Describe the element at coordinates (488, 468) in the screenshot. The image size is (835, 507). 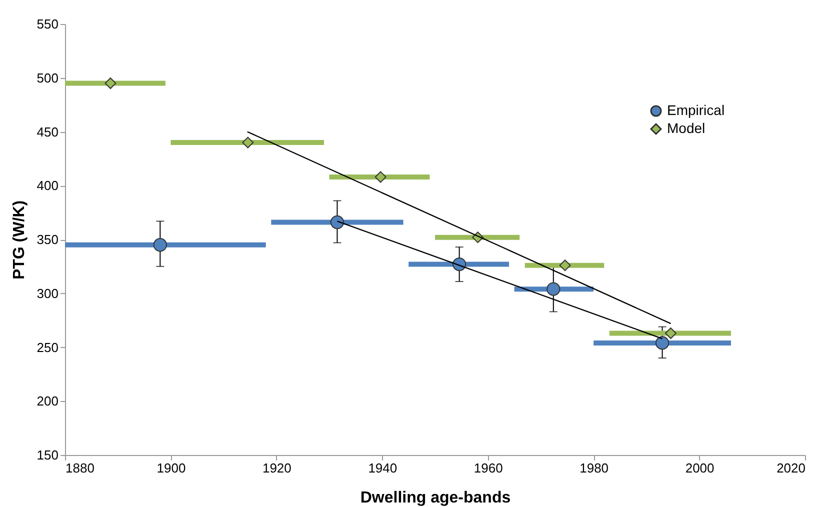
I see `x-tick-label: 1960` at that location.